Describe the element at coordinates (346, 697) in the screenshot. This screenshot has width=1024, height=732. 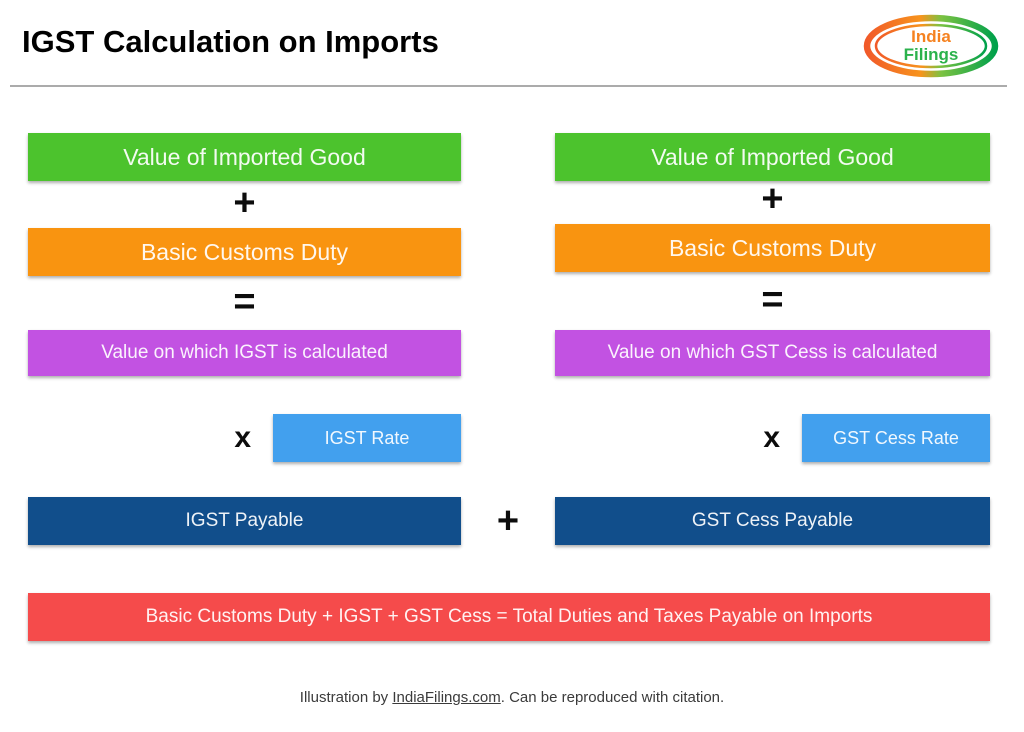
I see `citation-prefix: Illustration by` at that location.